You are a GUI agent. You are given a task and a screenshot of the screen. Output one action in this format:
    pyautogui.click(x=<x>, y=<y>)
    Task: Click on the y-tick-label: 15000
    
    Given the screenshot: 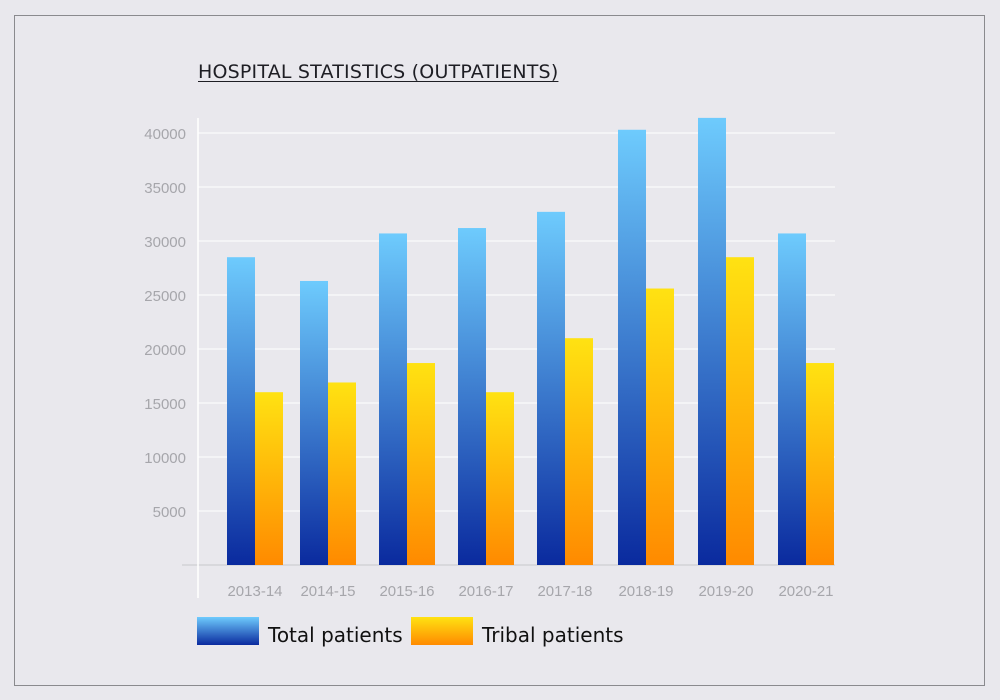 What is the action you would take?
    pyautogui.click(x=165, y=404)
    